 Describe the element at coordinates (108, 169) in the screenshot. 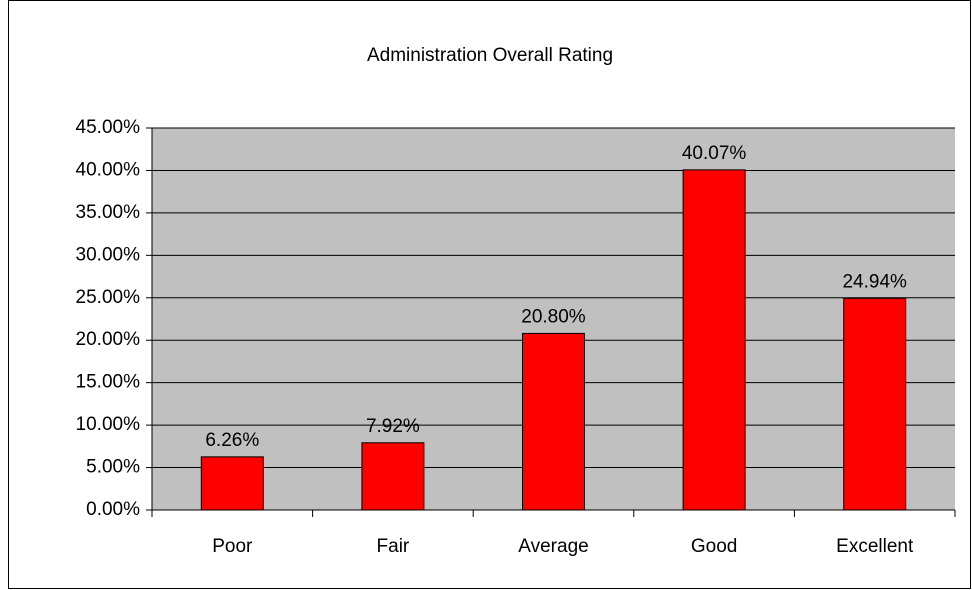

I see `y-tick-label: 40.00%` at that location.